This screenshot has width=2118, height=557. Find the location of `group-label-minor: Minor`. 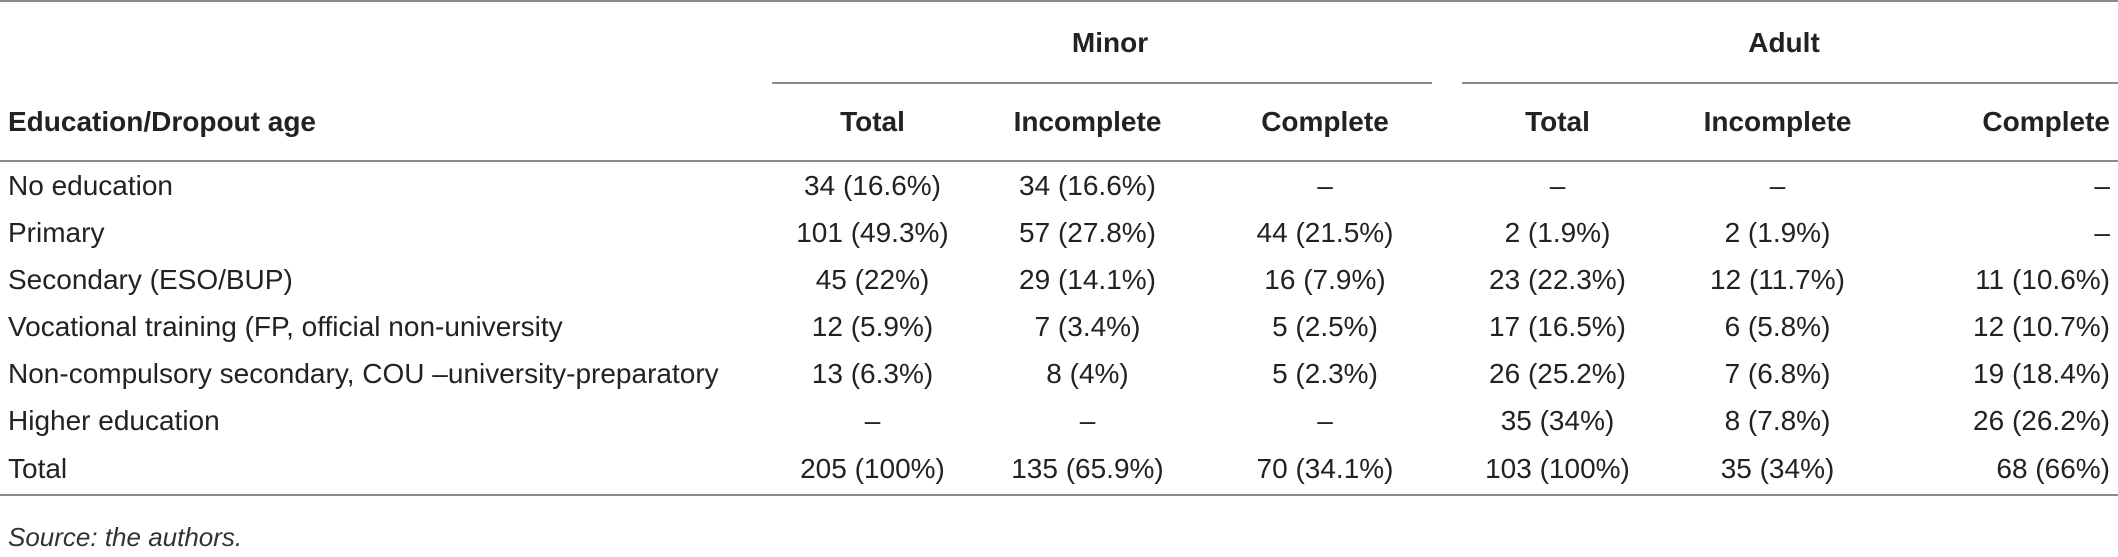

group-label-minor: Minor is located at coordinates (1110, 42).